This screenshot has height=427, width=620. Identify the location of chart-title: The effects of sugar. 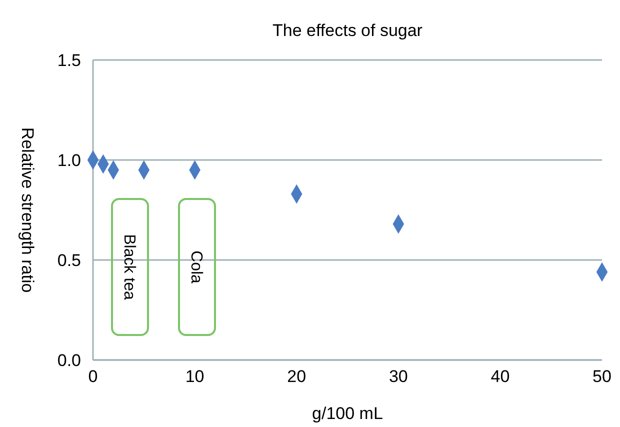
(347, 30).